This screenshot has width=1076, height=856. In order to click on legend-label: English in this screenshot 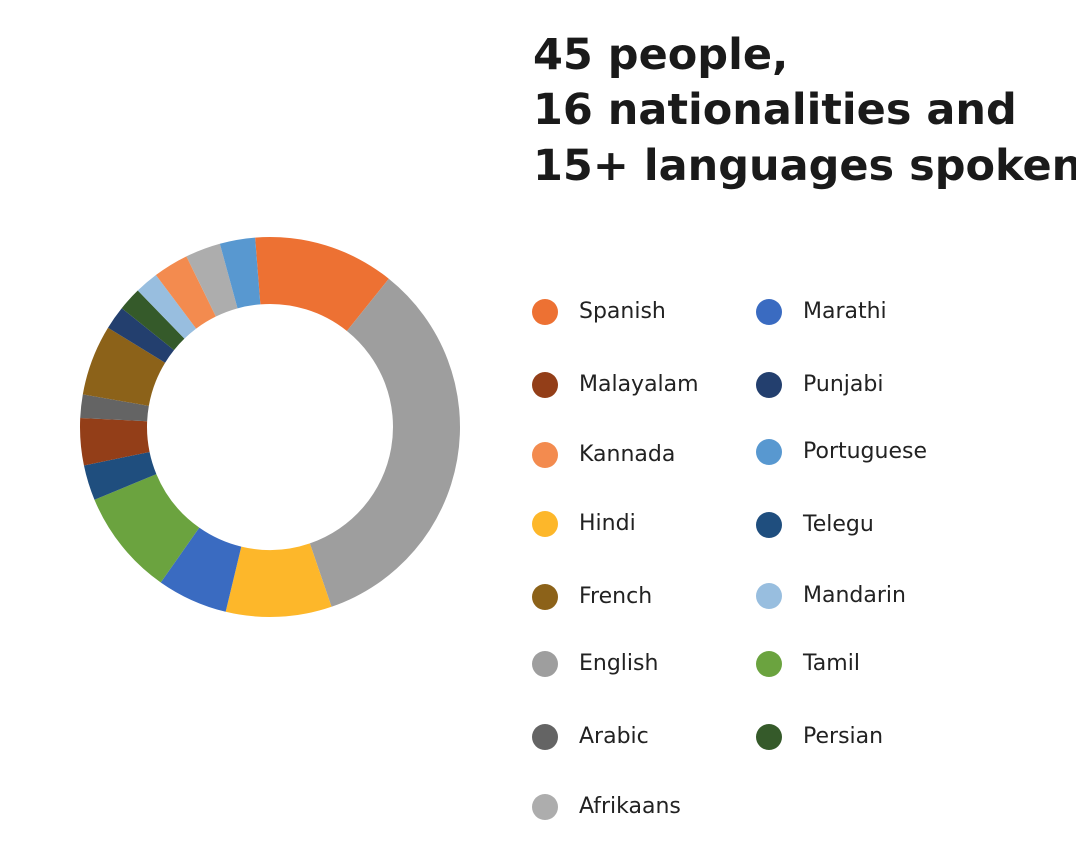, I will do `click(618, 663)`.